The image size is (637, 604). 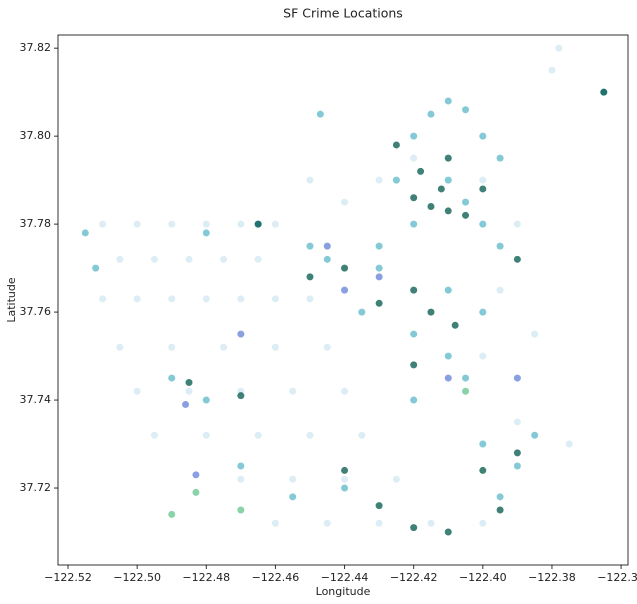 What do you see at coordinates (11, 300) in the screenshot?
I see `y-axis-label: Latitude` at bounding box center [11, 300].